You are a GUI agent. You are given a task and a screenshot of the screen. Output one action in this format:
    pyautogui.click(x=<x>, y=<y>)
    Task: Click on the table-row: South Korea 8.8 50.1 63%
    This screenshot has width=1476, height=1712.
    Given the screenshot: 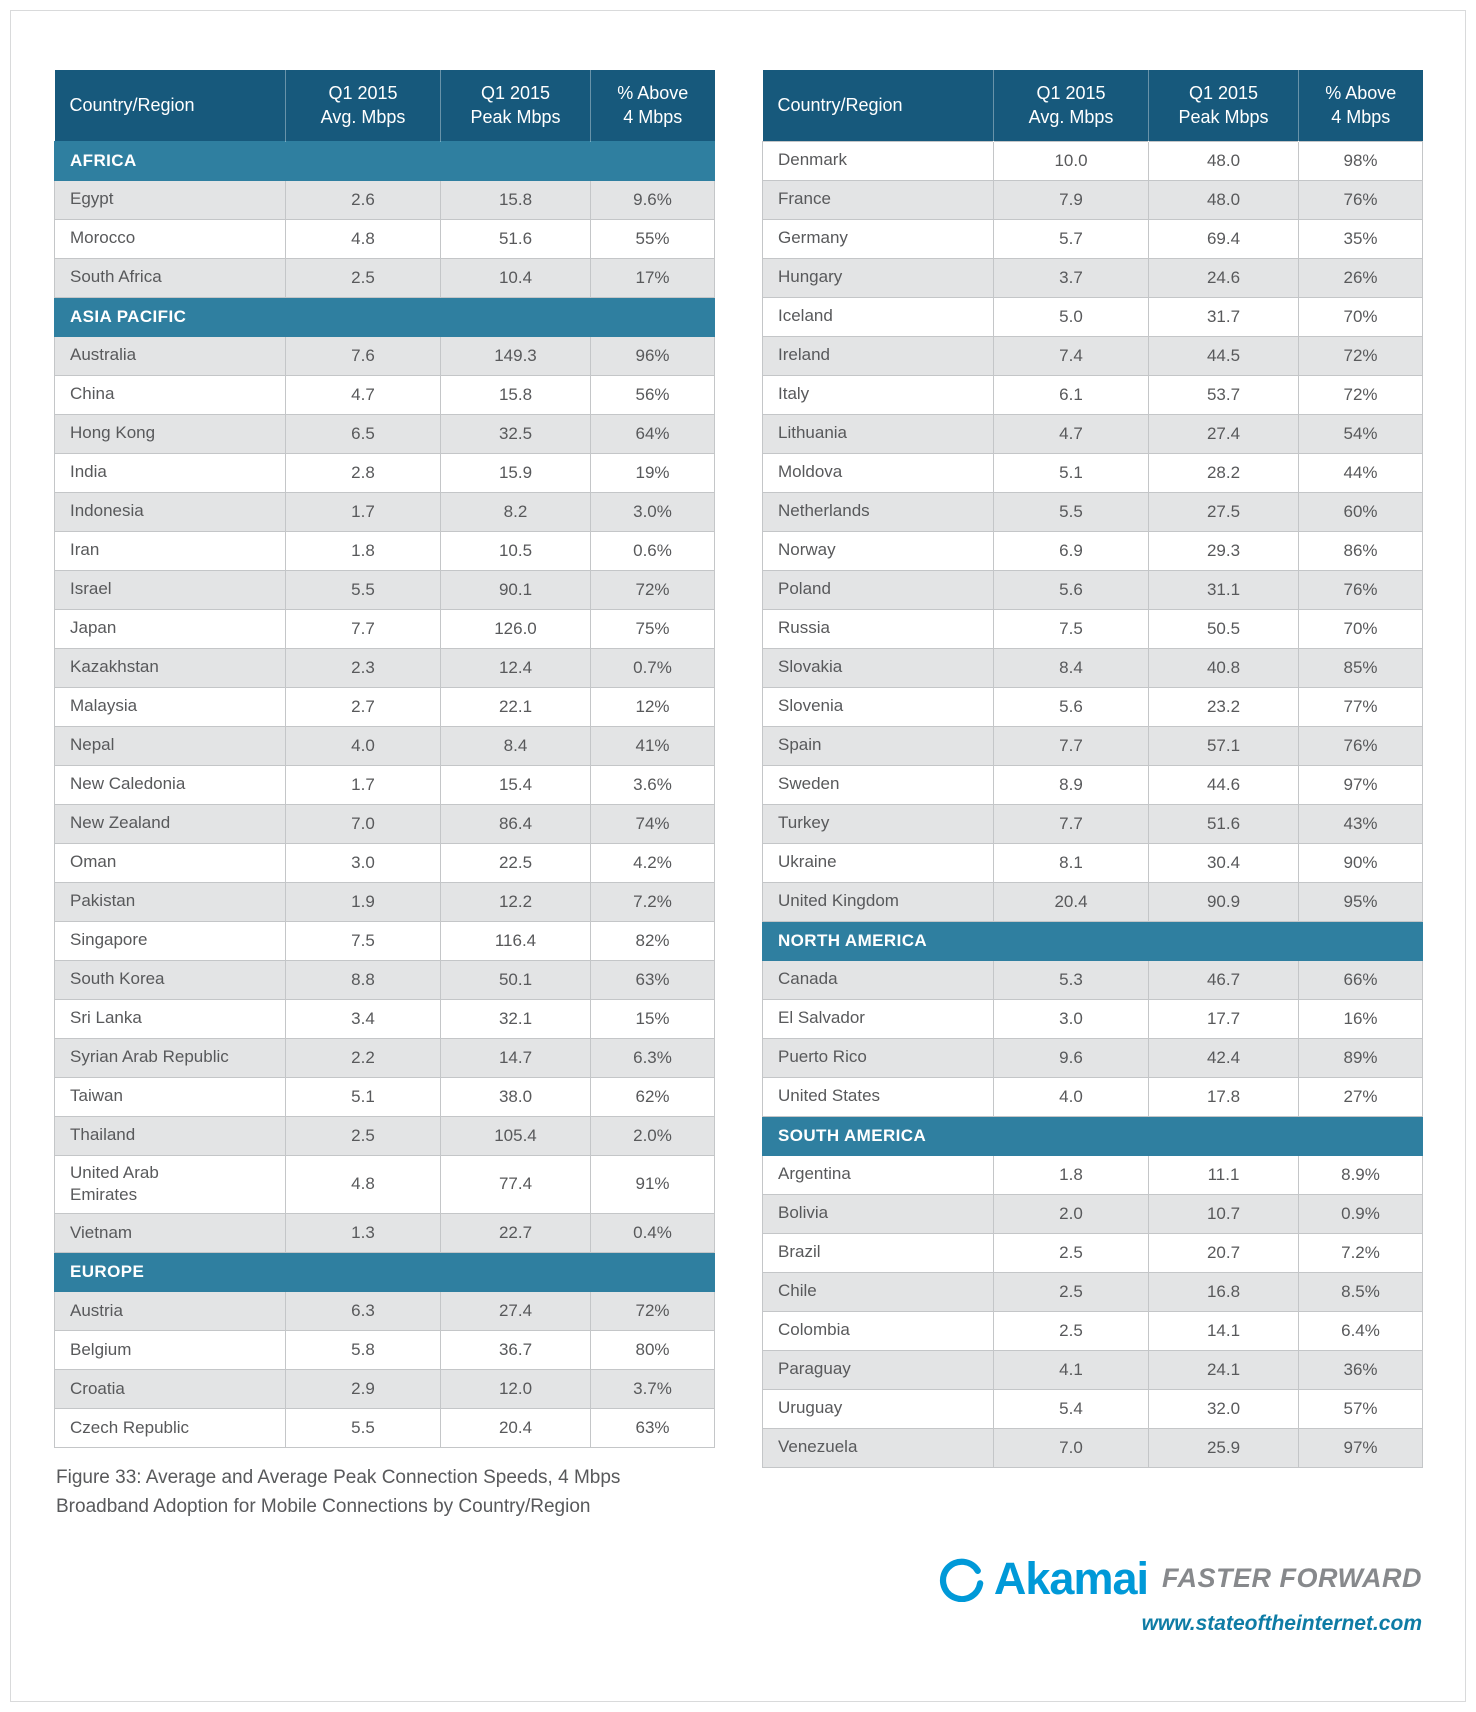 What is the action you would take?
    pyautogui.click(x=384, y=979)
    